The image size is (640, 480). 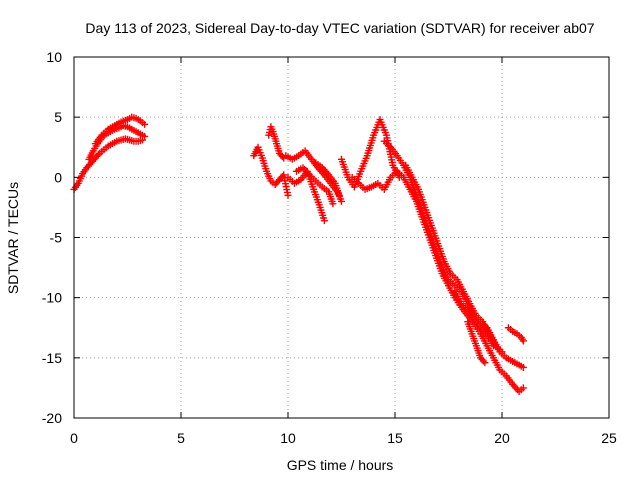 I want to click on y-tick-label: -15, so click(x=52, y=358).